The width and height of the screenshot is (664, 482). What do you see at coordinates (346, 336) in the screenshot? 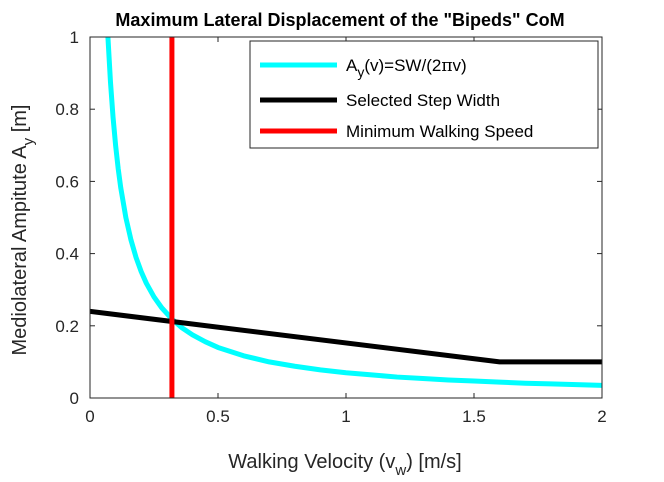
I see `series-line-step-width` at bounding box center [346, 336].